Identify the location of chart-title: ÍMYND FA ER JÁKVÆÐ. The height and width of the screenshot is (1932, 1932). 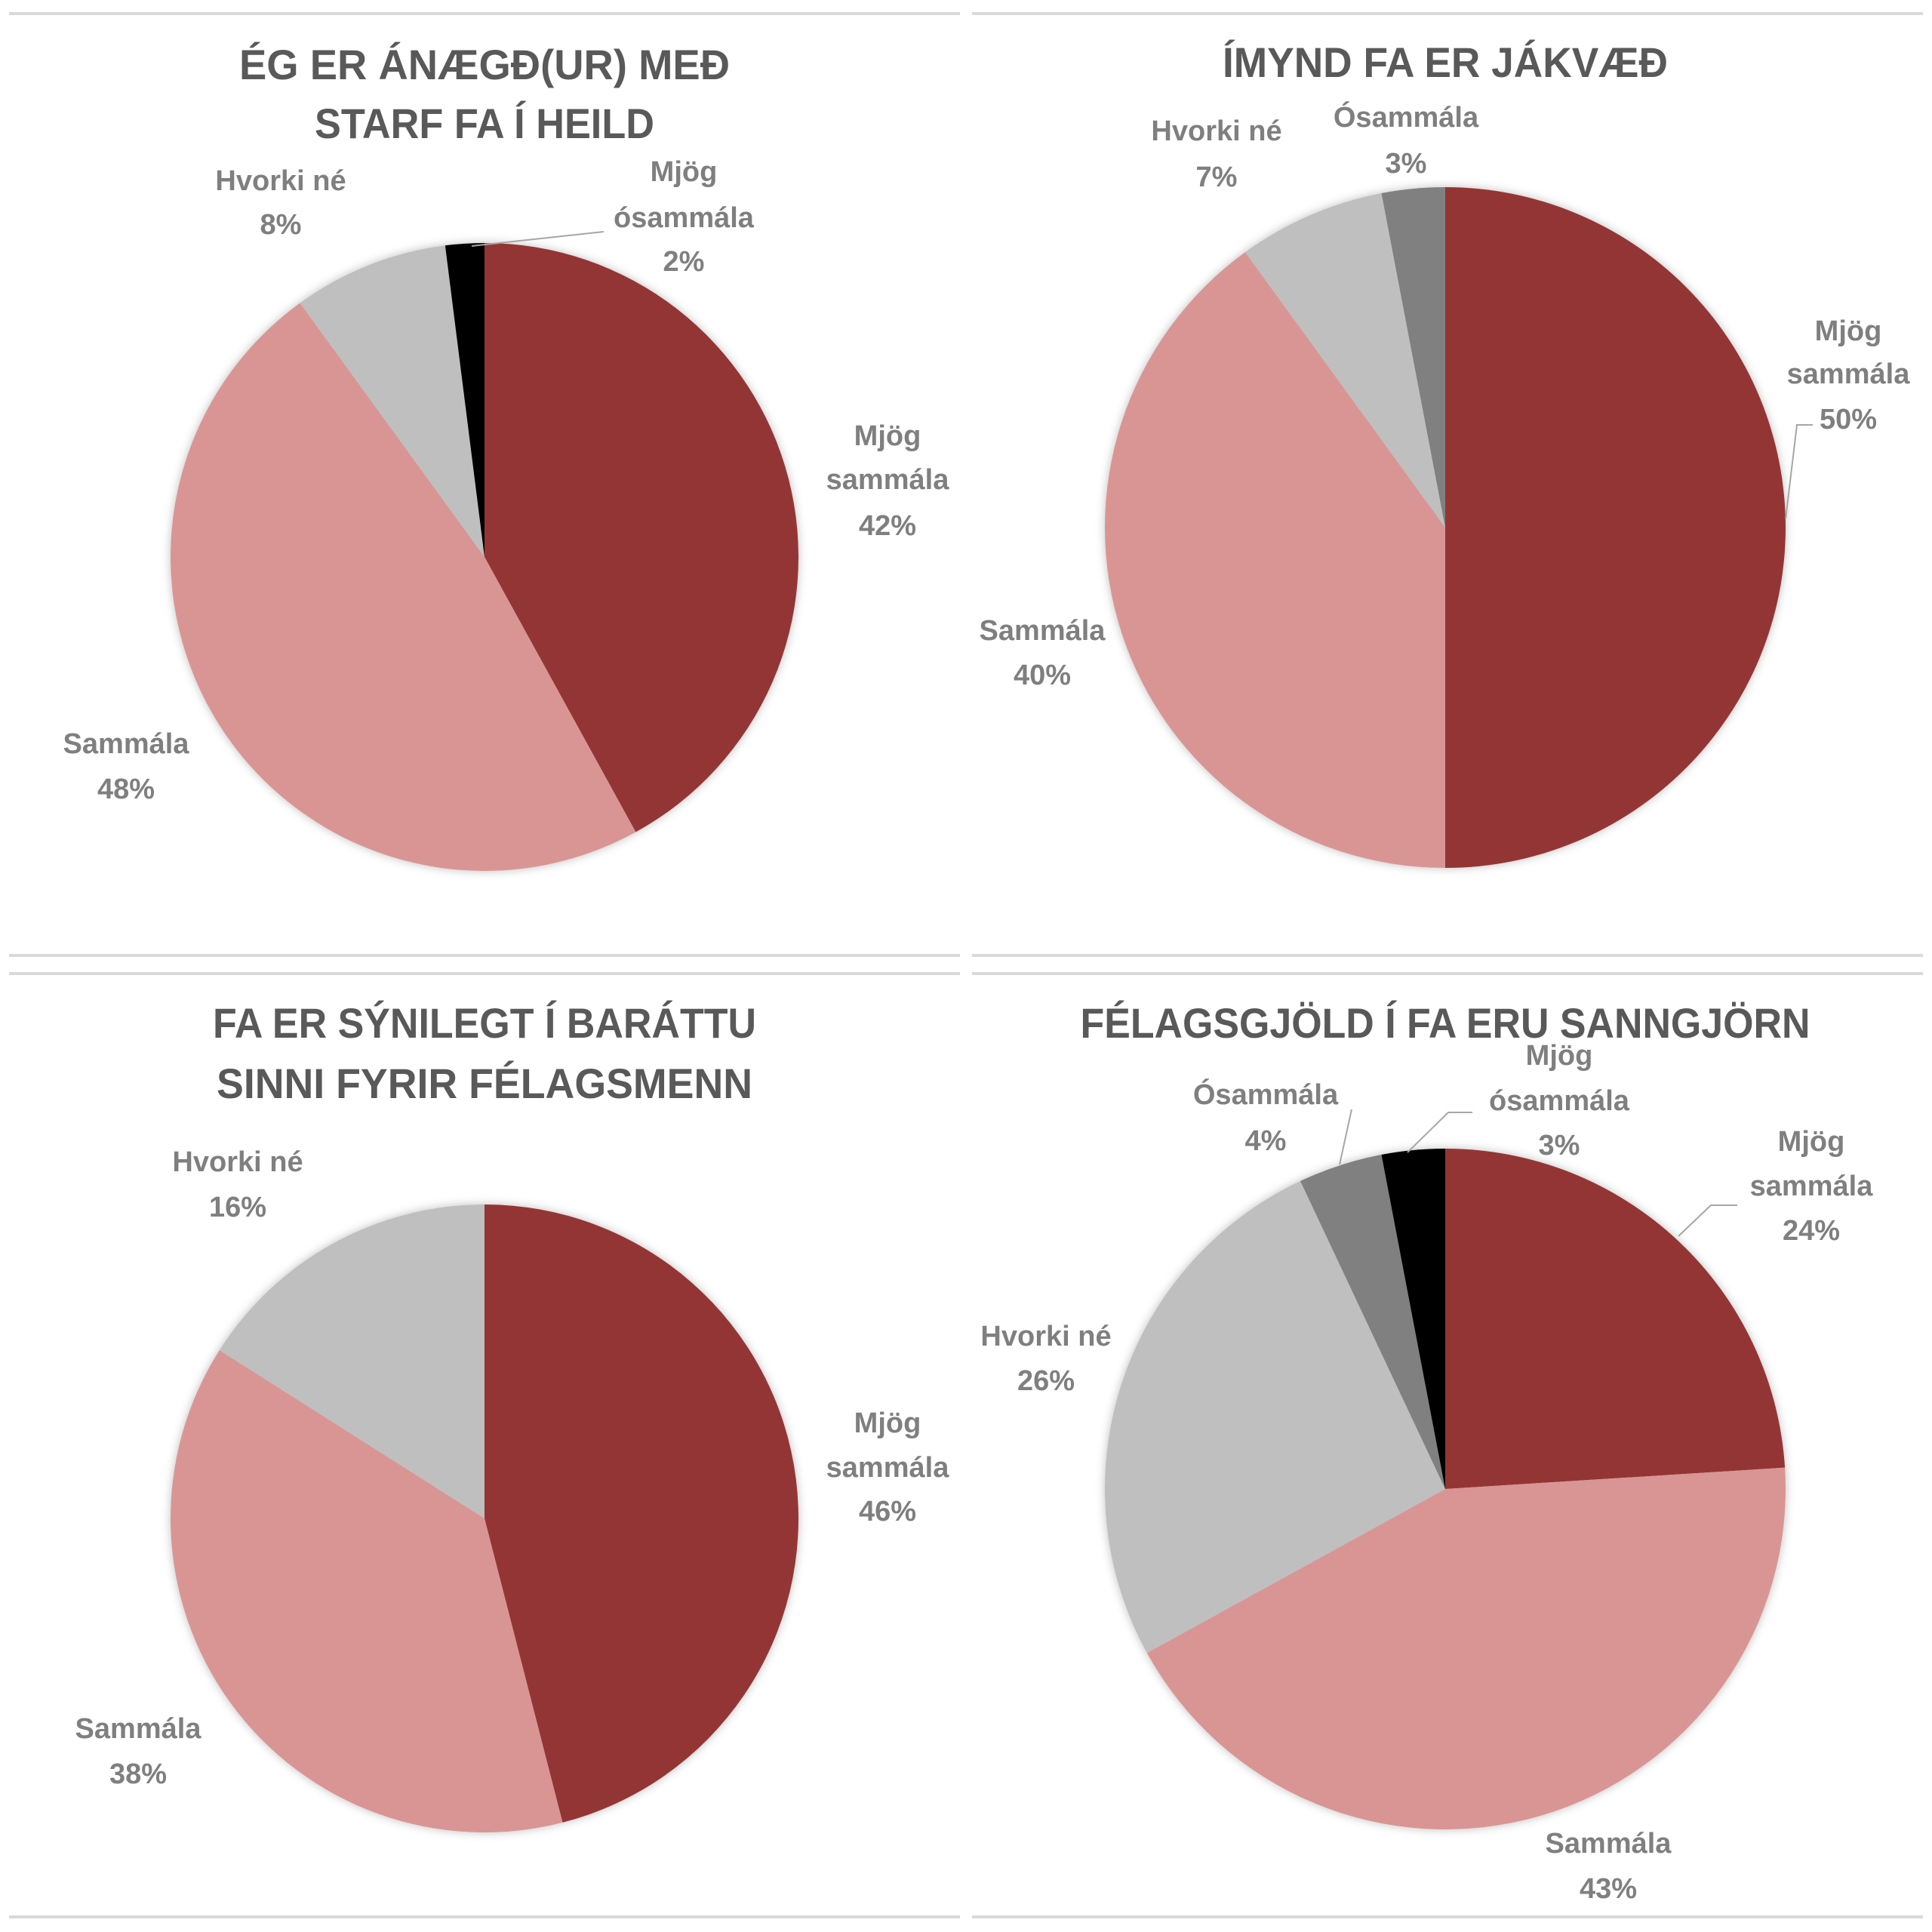
(1445, 62).